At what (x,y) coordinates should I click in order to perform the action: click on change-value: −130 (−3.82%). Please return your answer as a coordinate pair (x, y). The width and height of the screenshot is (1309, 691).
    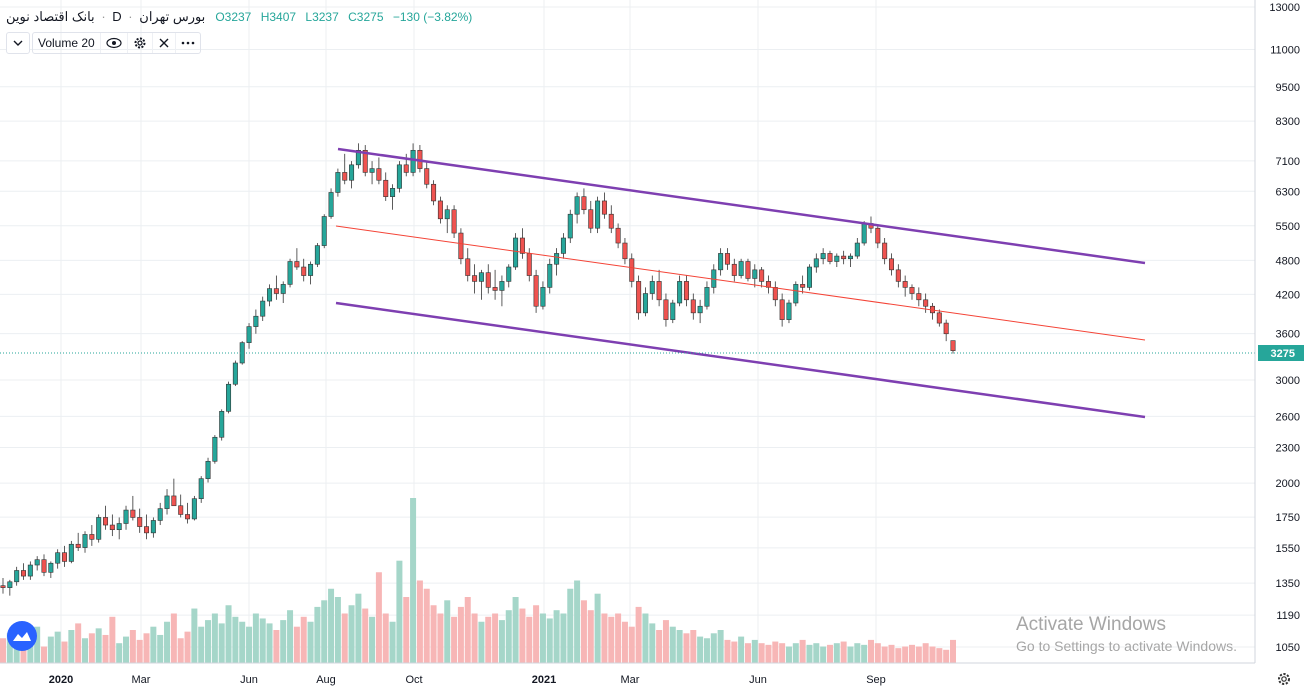
    Looking at the image, I should click on (432, 17).